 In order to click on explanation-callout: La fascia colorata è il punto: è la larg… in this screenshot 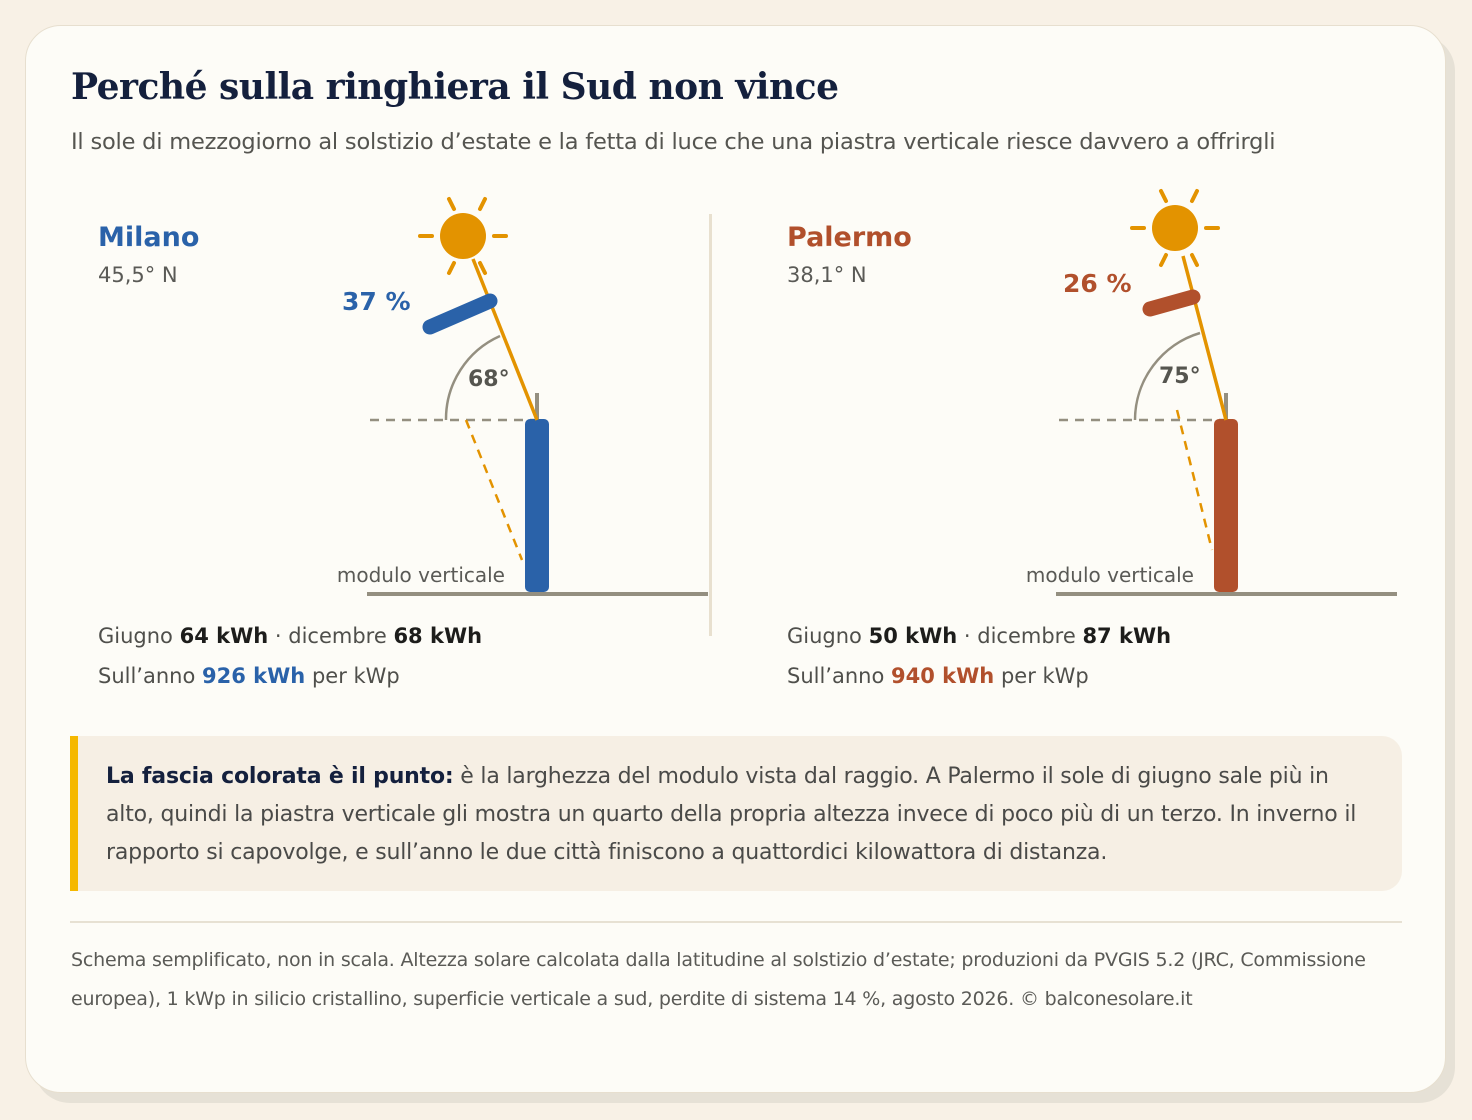, I will do `click(736, 813)`.